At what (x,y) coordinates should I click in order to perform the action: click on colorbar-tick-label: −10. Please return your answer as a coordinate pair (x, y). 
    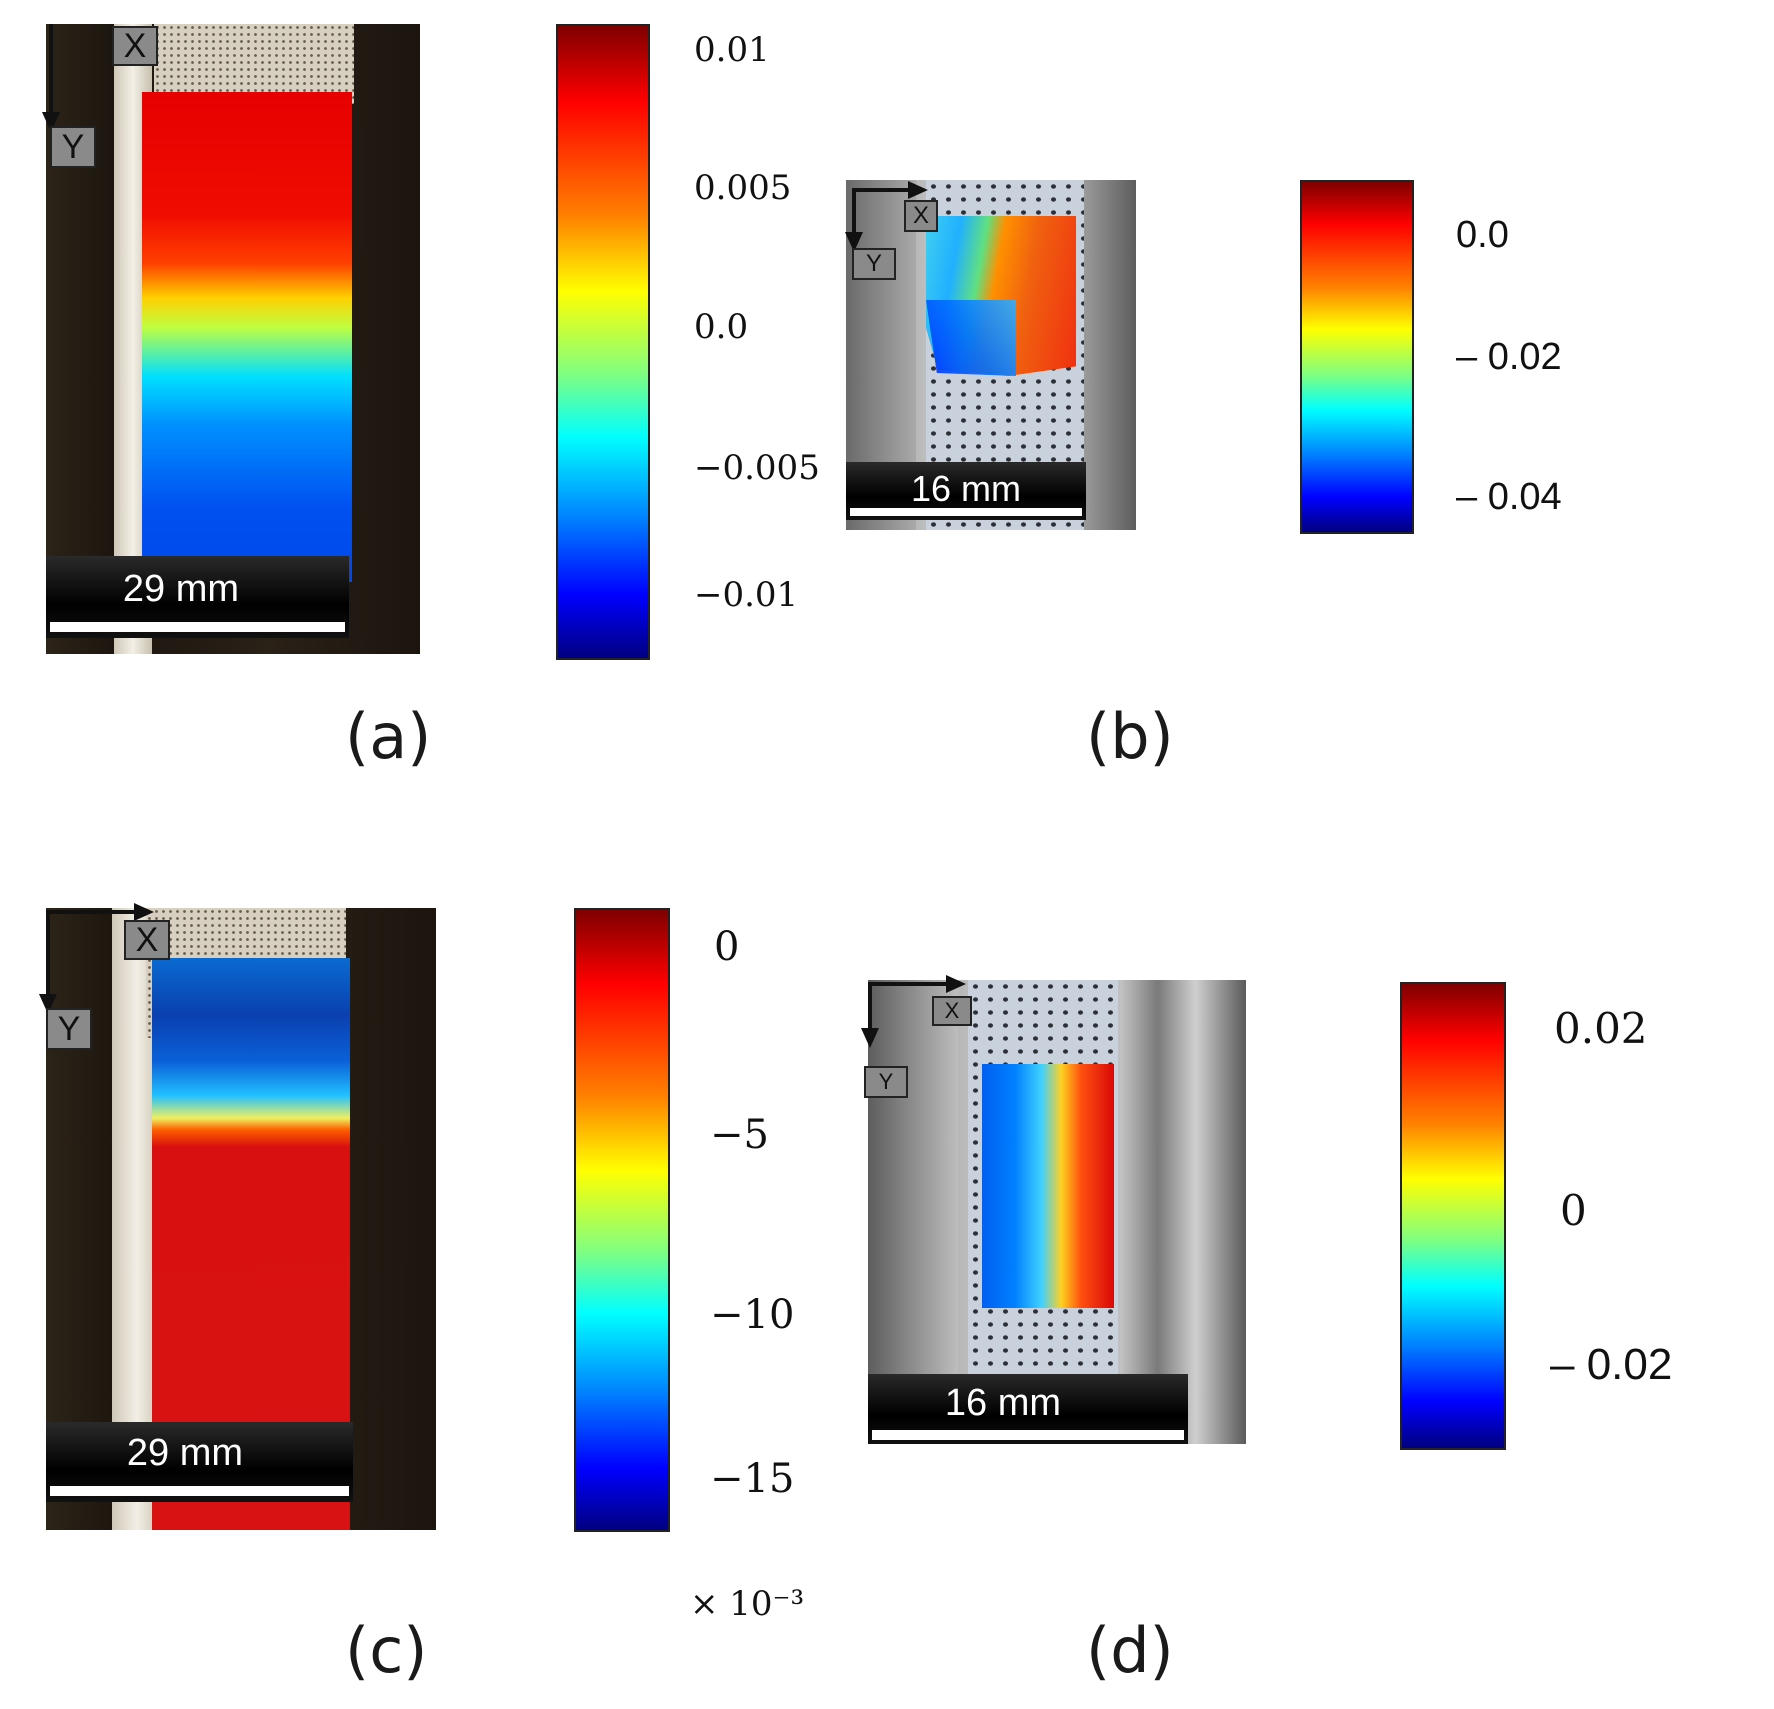
    Looking at the image, I should click on (752, 1315).